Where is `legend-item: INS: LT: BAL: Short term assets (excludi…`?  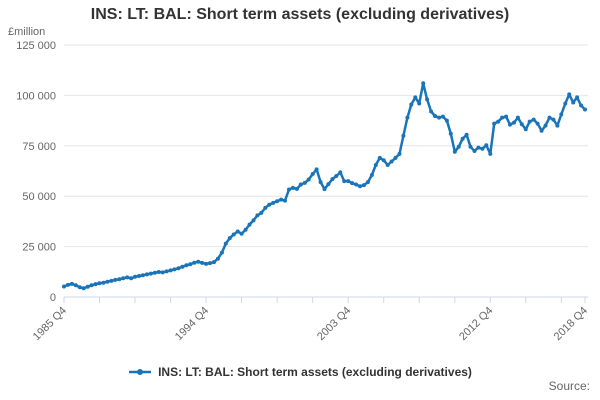
legend-item: INS: LT: BAL: Short term assets (excludi… is located at coordinates (300, 372).